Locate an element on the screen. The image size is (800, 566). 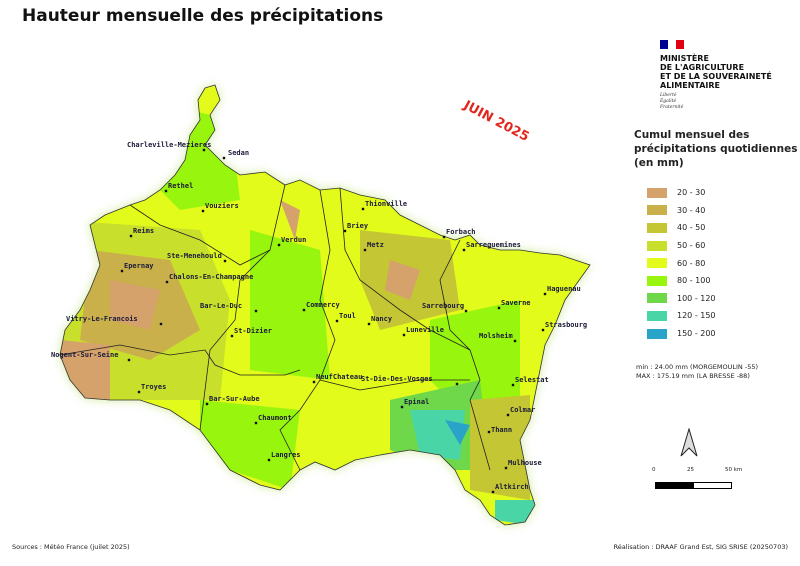
city-label: Luneville is located at coordinates (425, 330).